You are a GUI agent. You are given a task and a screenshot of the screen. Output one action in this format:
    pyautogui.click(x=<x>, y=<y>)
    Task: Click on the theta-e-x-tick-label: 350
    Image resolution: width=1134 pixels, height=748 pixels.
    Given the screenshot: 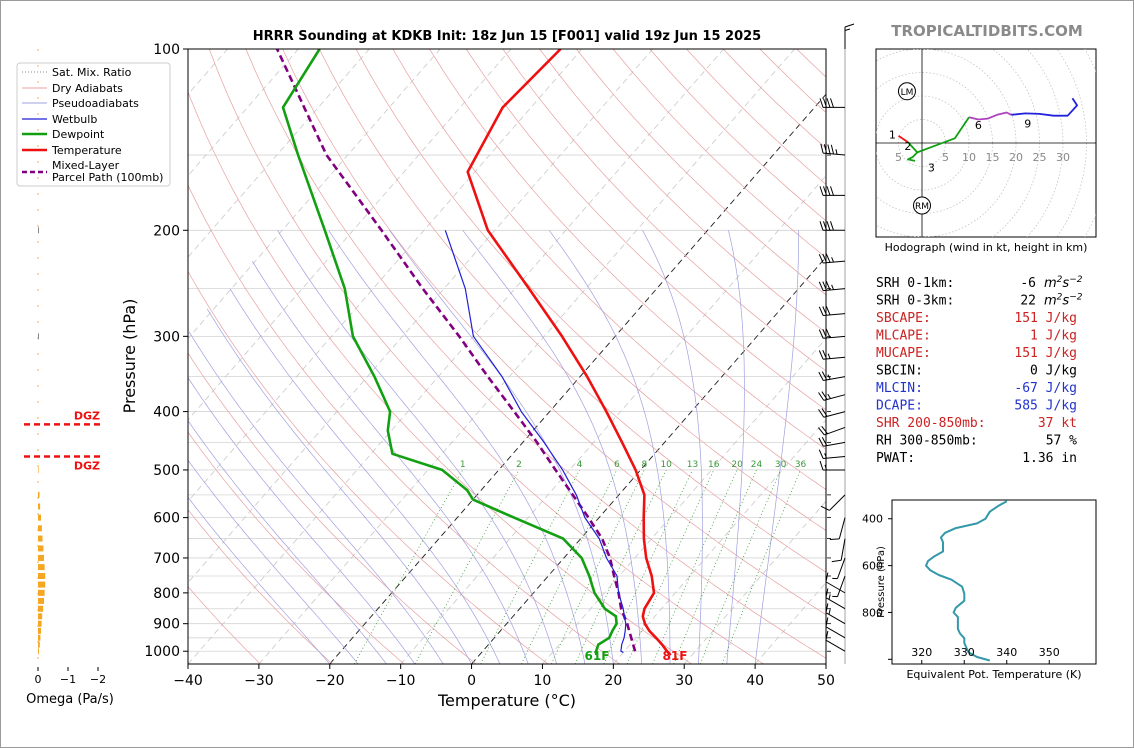 What is the action you would take?
    pyautogui.click(x=1049, y=652)
    